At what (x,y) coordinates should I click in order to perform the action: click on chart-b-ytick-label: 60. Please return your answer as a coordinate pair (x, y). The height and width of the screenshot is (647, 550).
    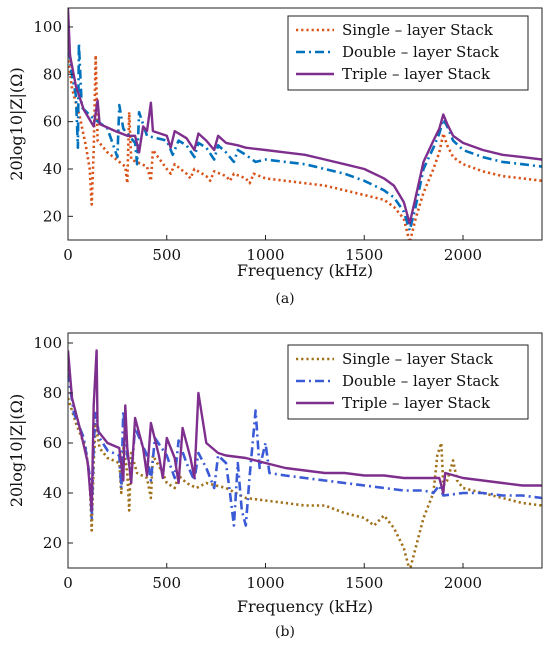
    Looking at the image, I should click on (52, 443).